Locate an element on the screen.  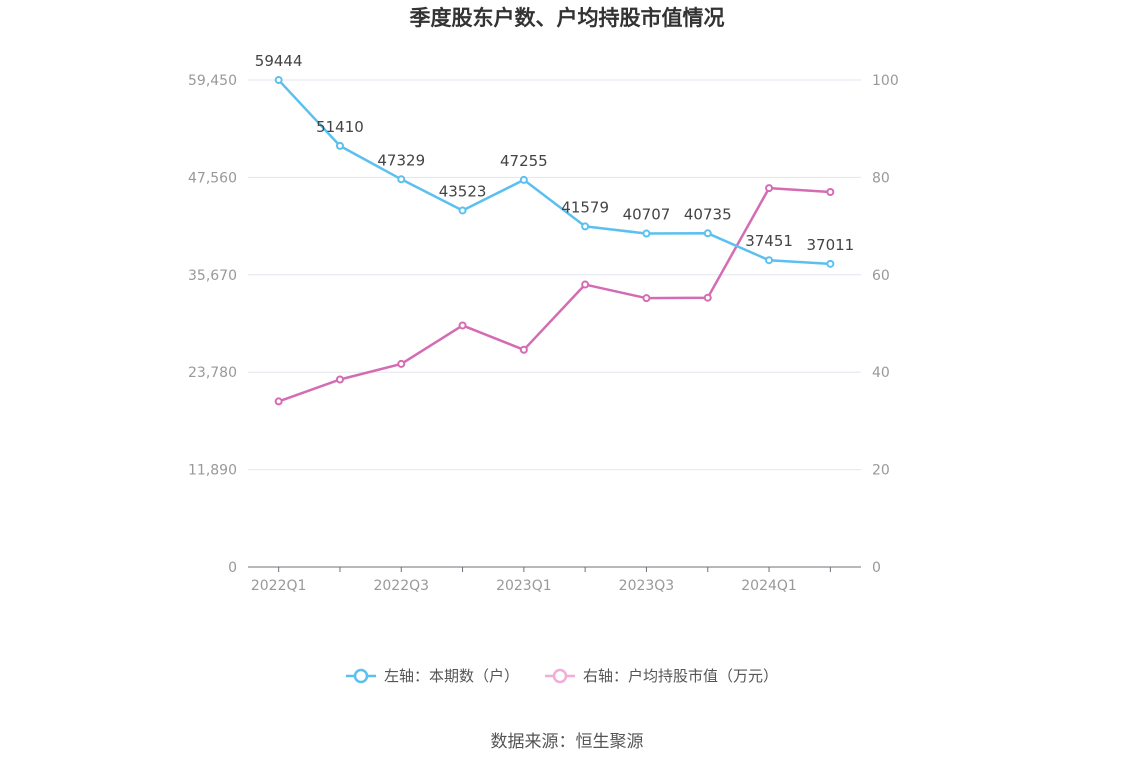
series-line-left is located at coordinates (554, 172).